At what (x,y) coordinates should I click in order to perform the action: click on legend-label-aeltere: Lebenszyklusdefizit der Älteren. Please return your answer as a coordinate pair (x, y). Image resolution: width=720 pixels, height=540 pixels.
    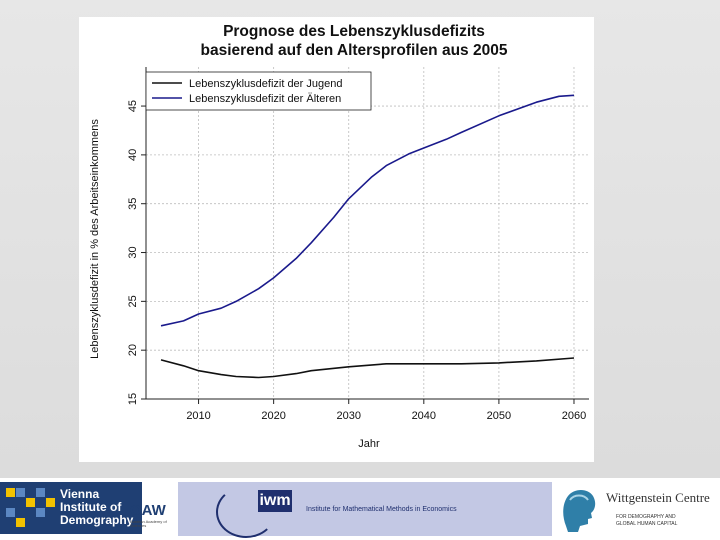
    Looking at the image, I should click on (265, 99).